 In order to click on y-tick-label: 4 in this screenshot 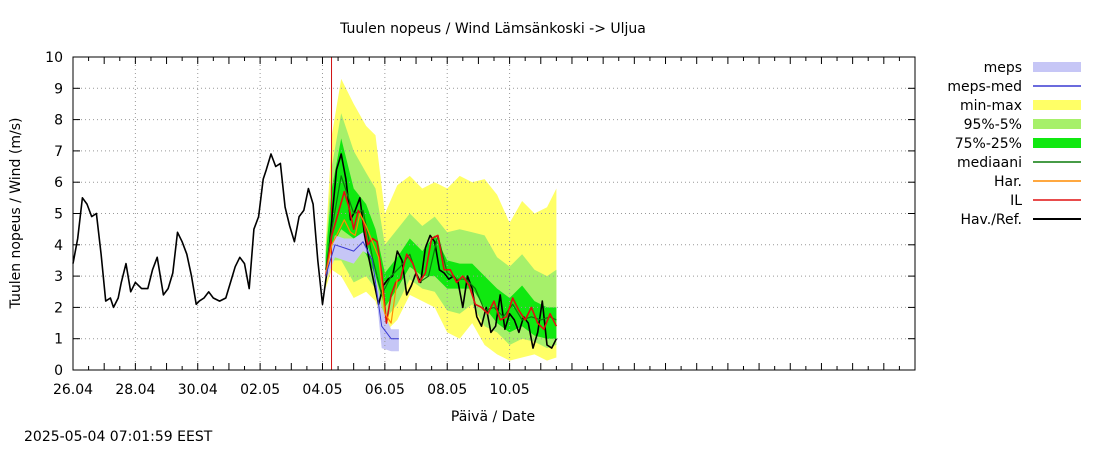, I will do `click(58, 246)`.